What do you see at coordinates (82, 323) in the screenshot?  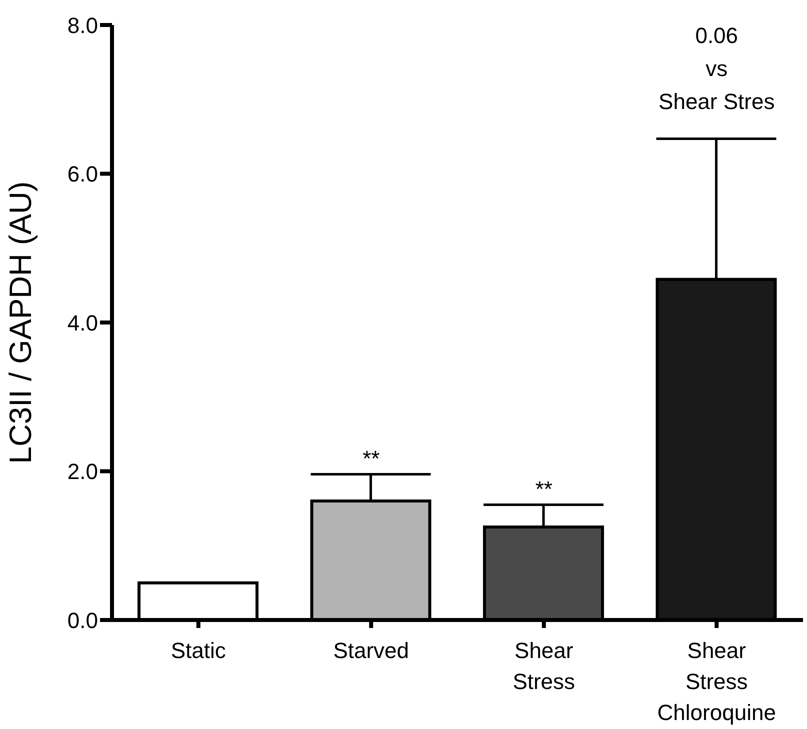 I see `y-tick-label: 4.0` at bounding box center [82, 323].